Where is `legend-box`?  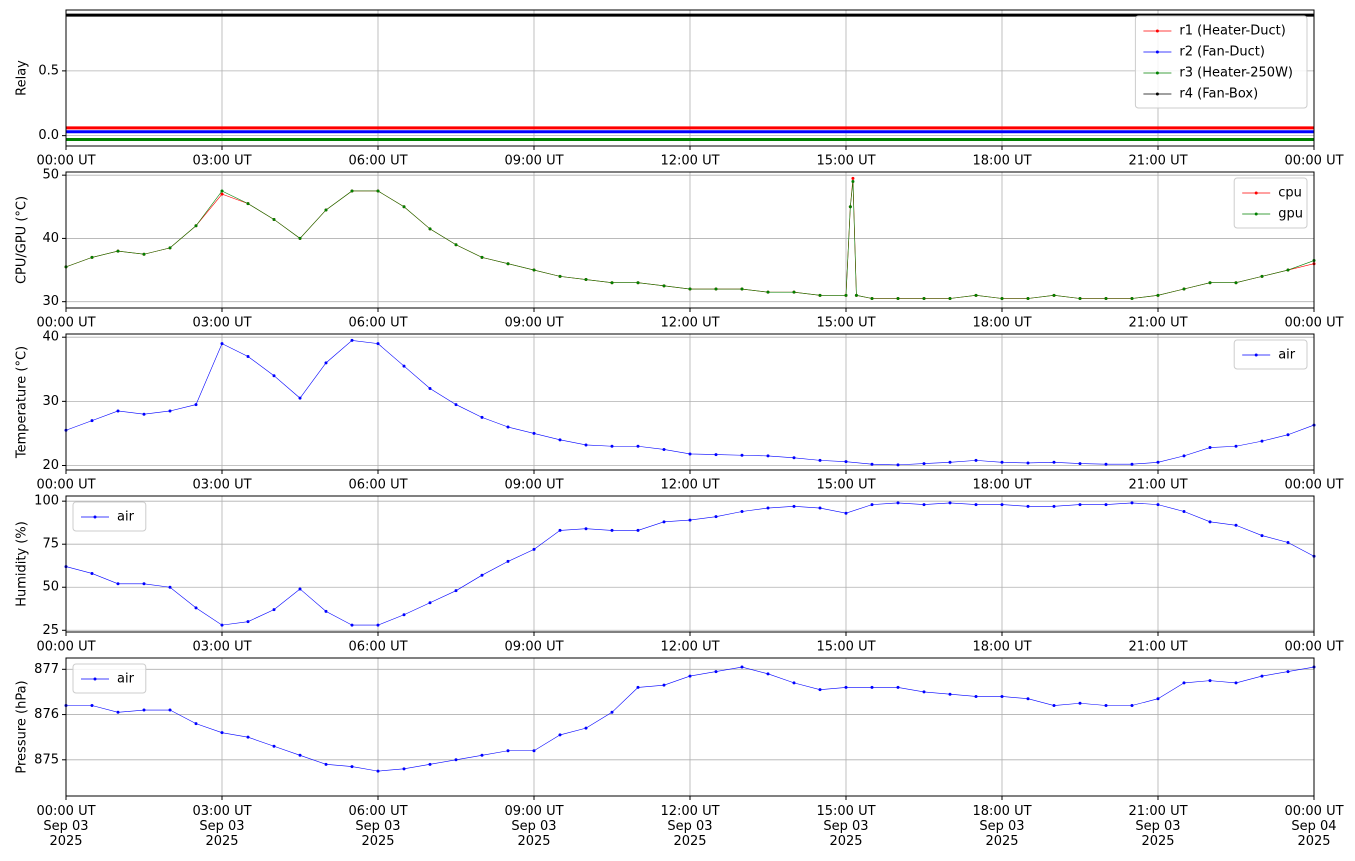
legend-box is located at coordinates (109, 516).